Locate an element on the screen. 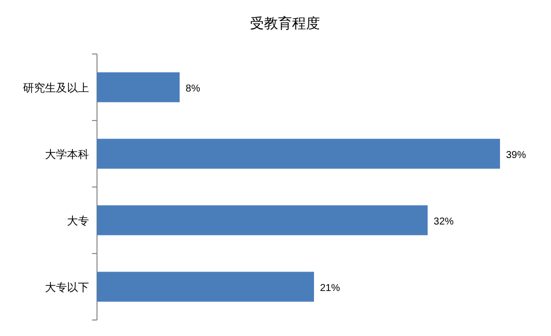  y-tick-label: 研究生及以上 is located at coordinates (56, 87).